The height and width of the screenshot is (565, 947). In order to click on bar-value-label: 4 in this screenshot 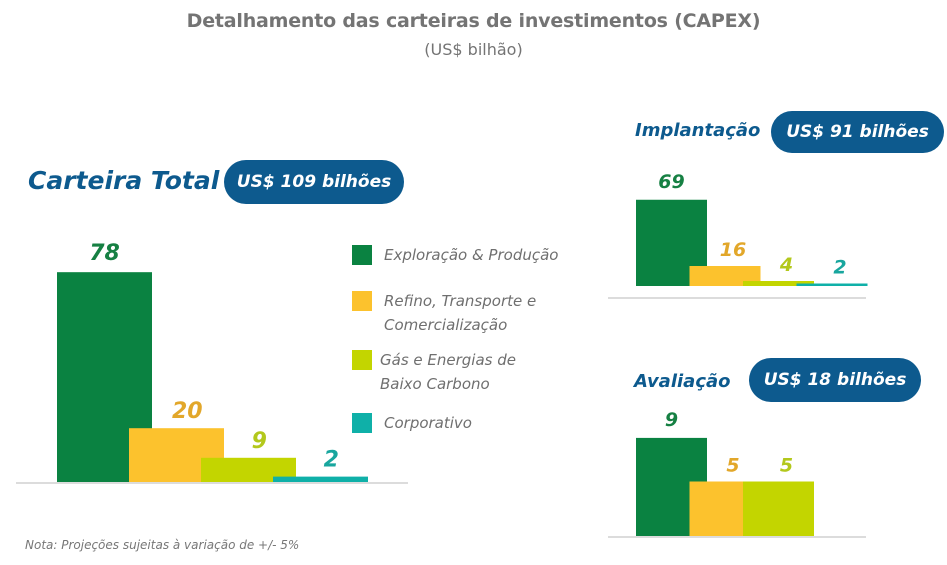, I will do `click(786, 265)`.